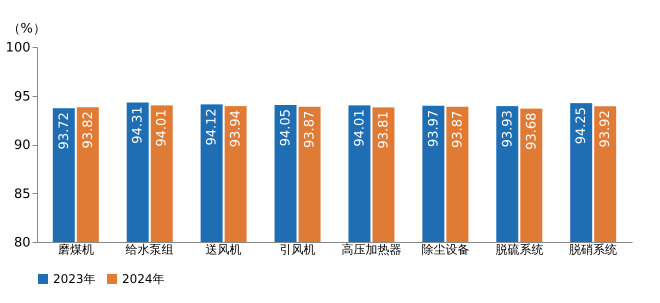 This screenshot has width=660, height=303. I want to click on data-label: 93.97, so click(434, 129).